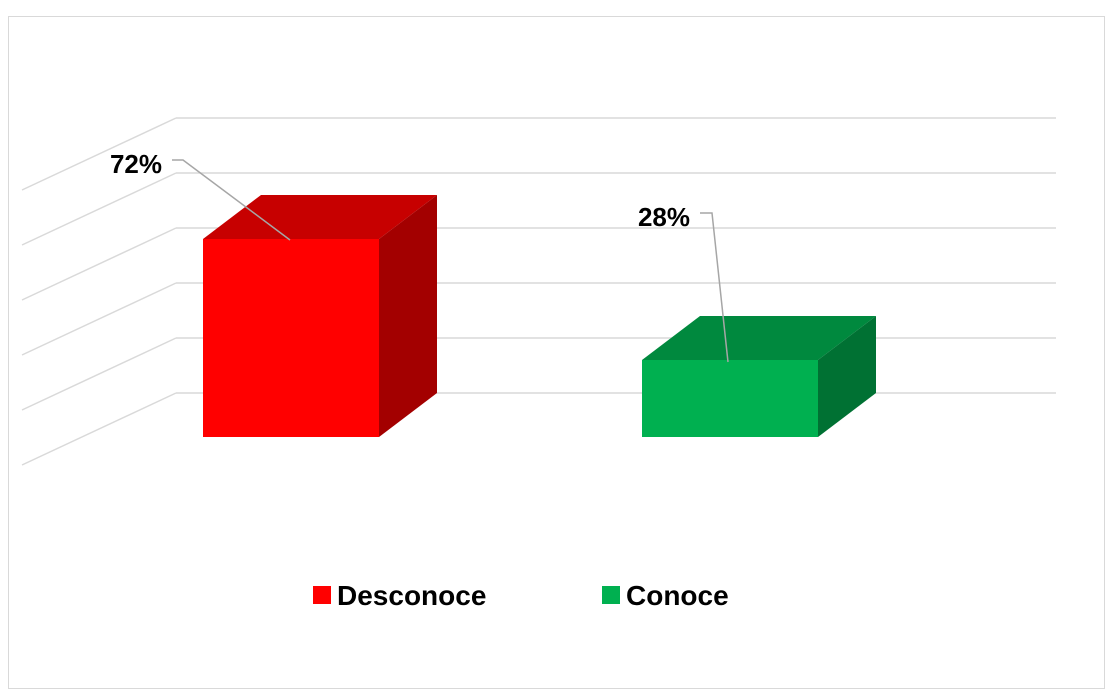 Image resolution: width=1107 pixels, height=691 pixels. Describe the element at coordinates (408, 316) in the screenshot. I see `bar-side-desconoce` at that location.